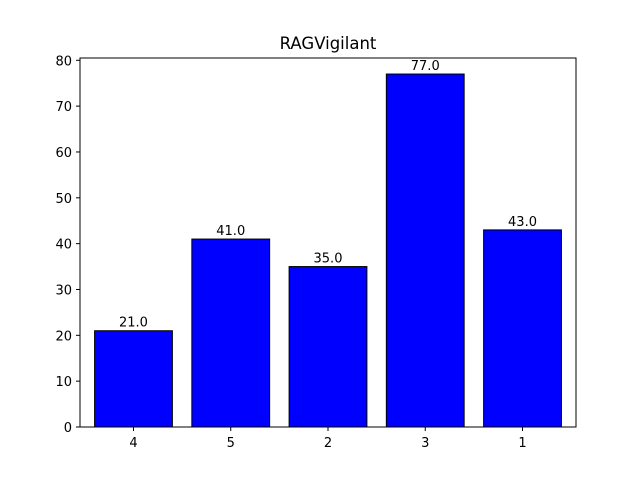  What do you see at coordinates (63, 382) in the screenshot?
I see `y-tick-label: 10` at bounding box center [63, 382].